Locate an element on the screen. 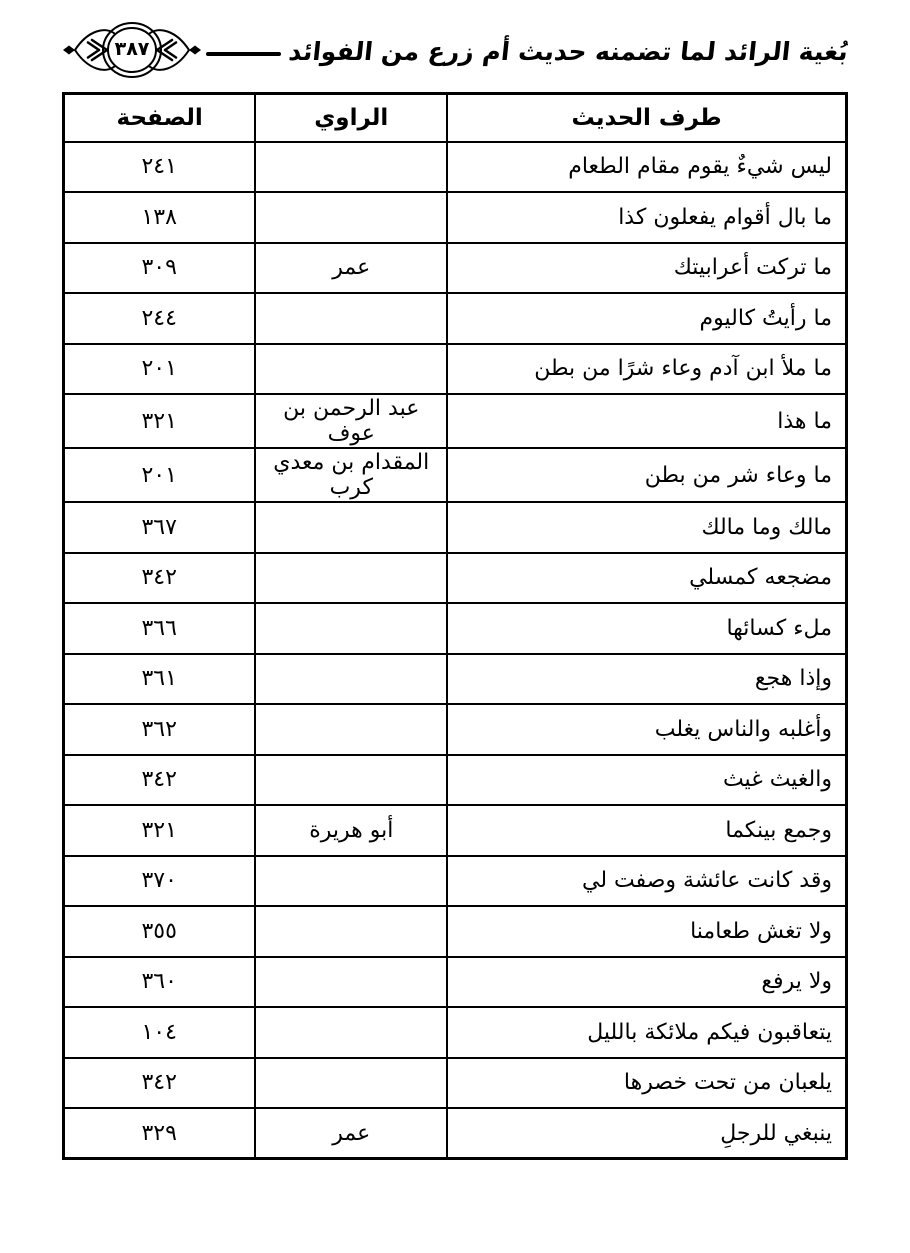 The height and width of the screenshot is (1253, 910). table-row: والغيث غيث ٣٤٢ is located at coordinates (455, 779).